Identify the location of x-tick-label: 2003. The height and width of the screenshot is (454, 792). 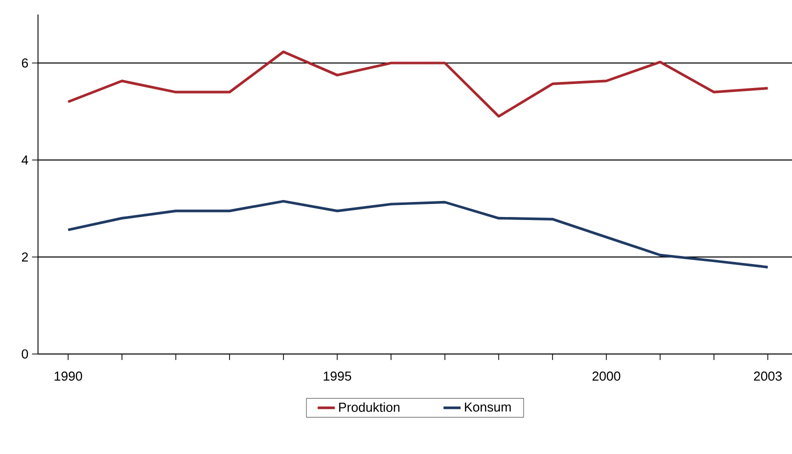
(768, 376).